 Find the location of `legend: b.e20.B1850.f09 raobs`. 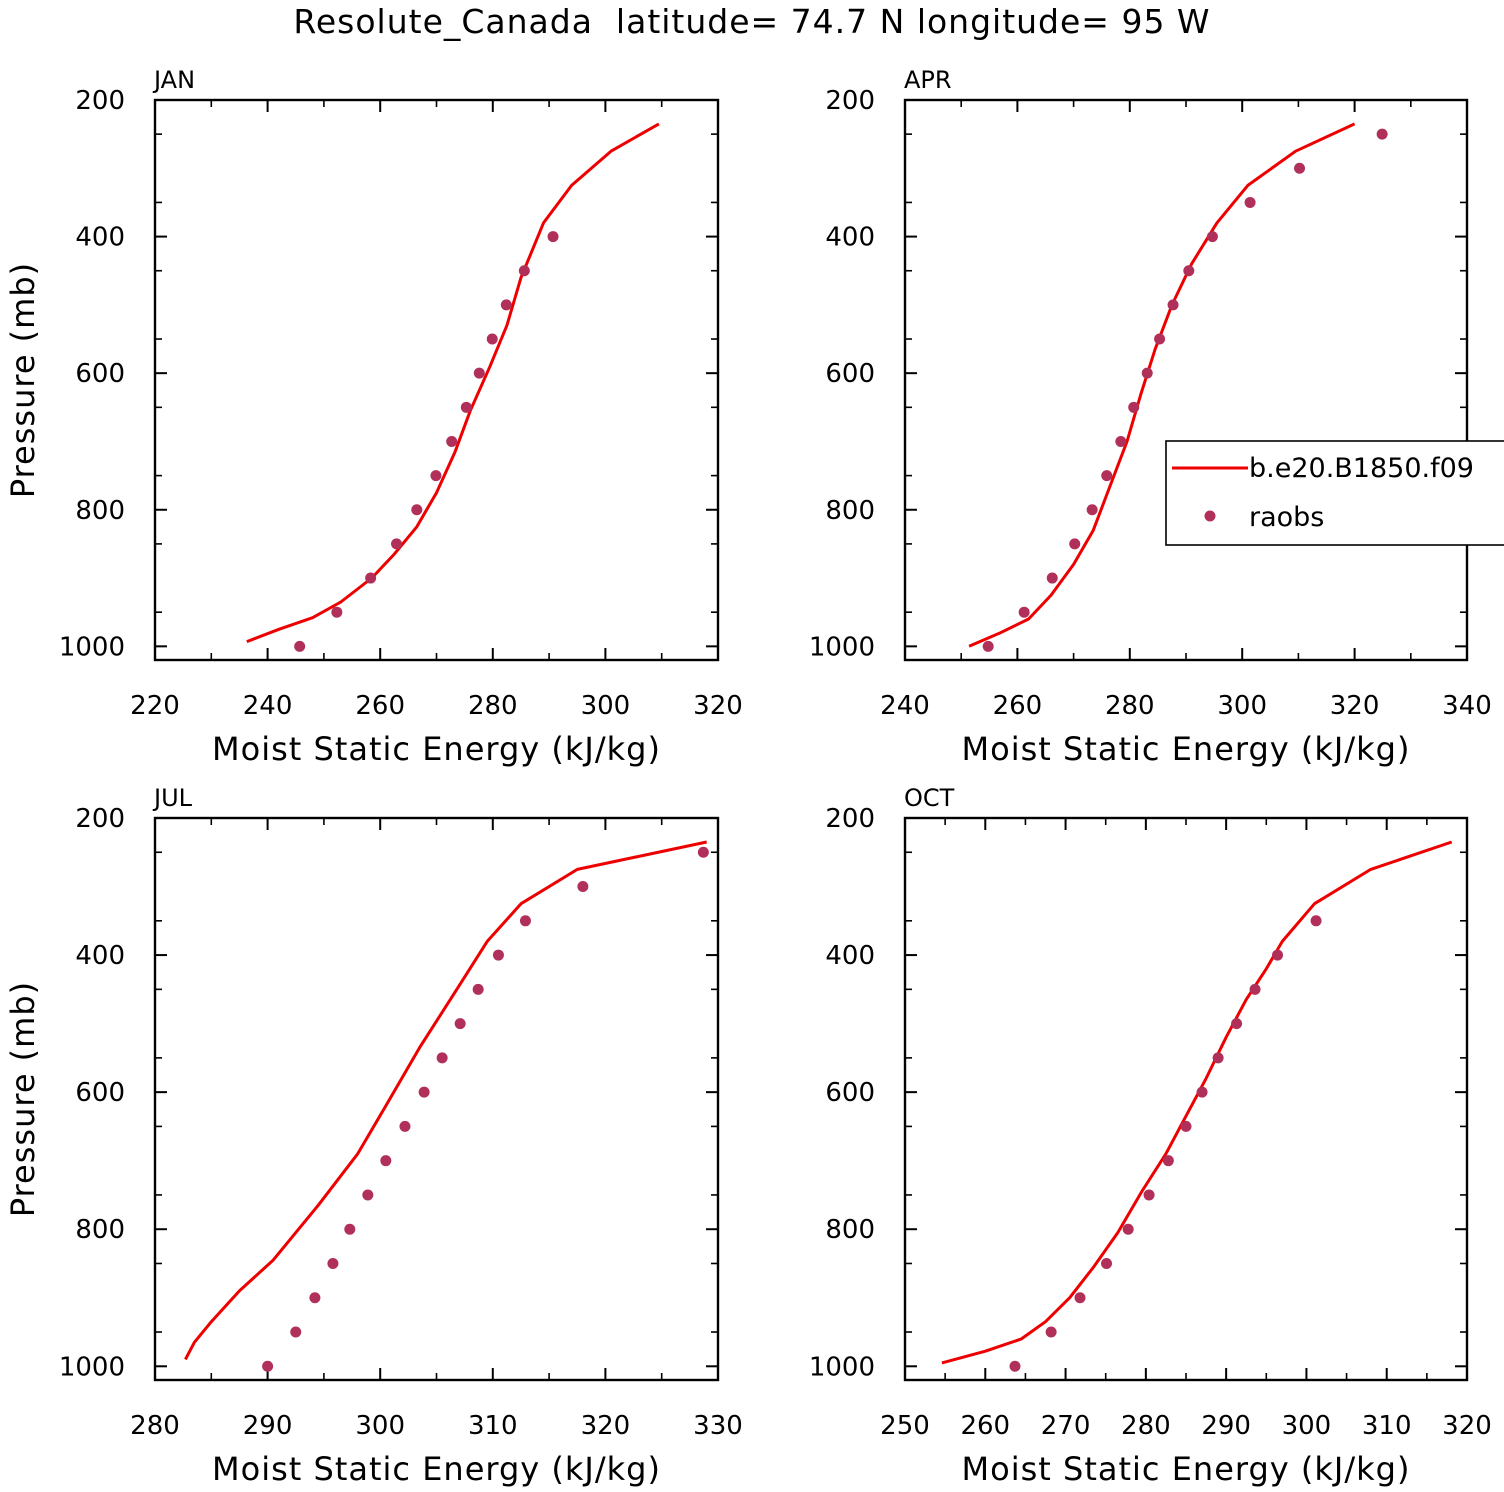

legend: b.e20.B1850.f09 raobs is located at coordinates (1334, 493).